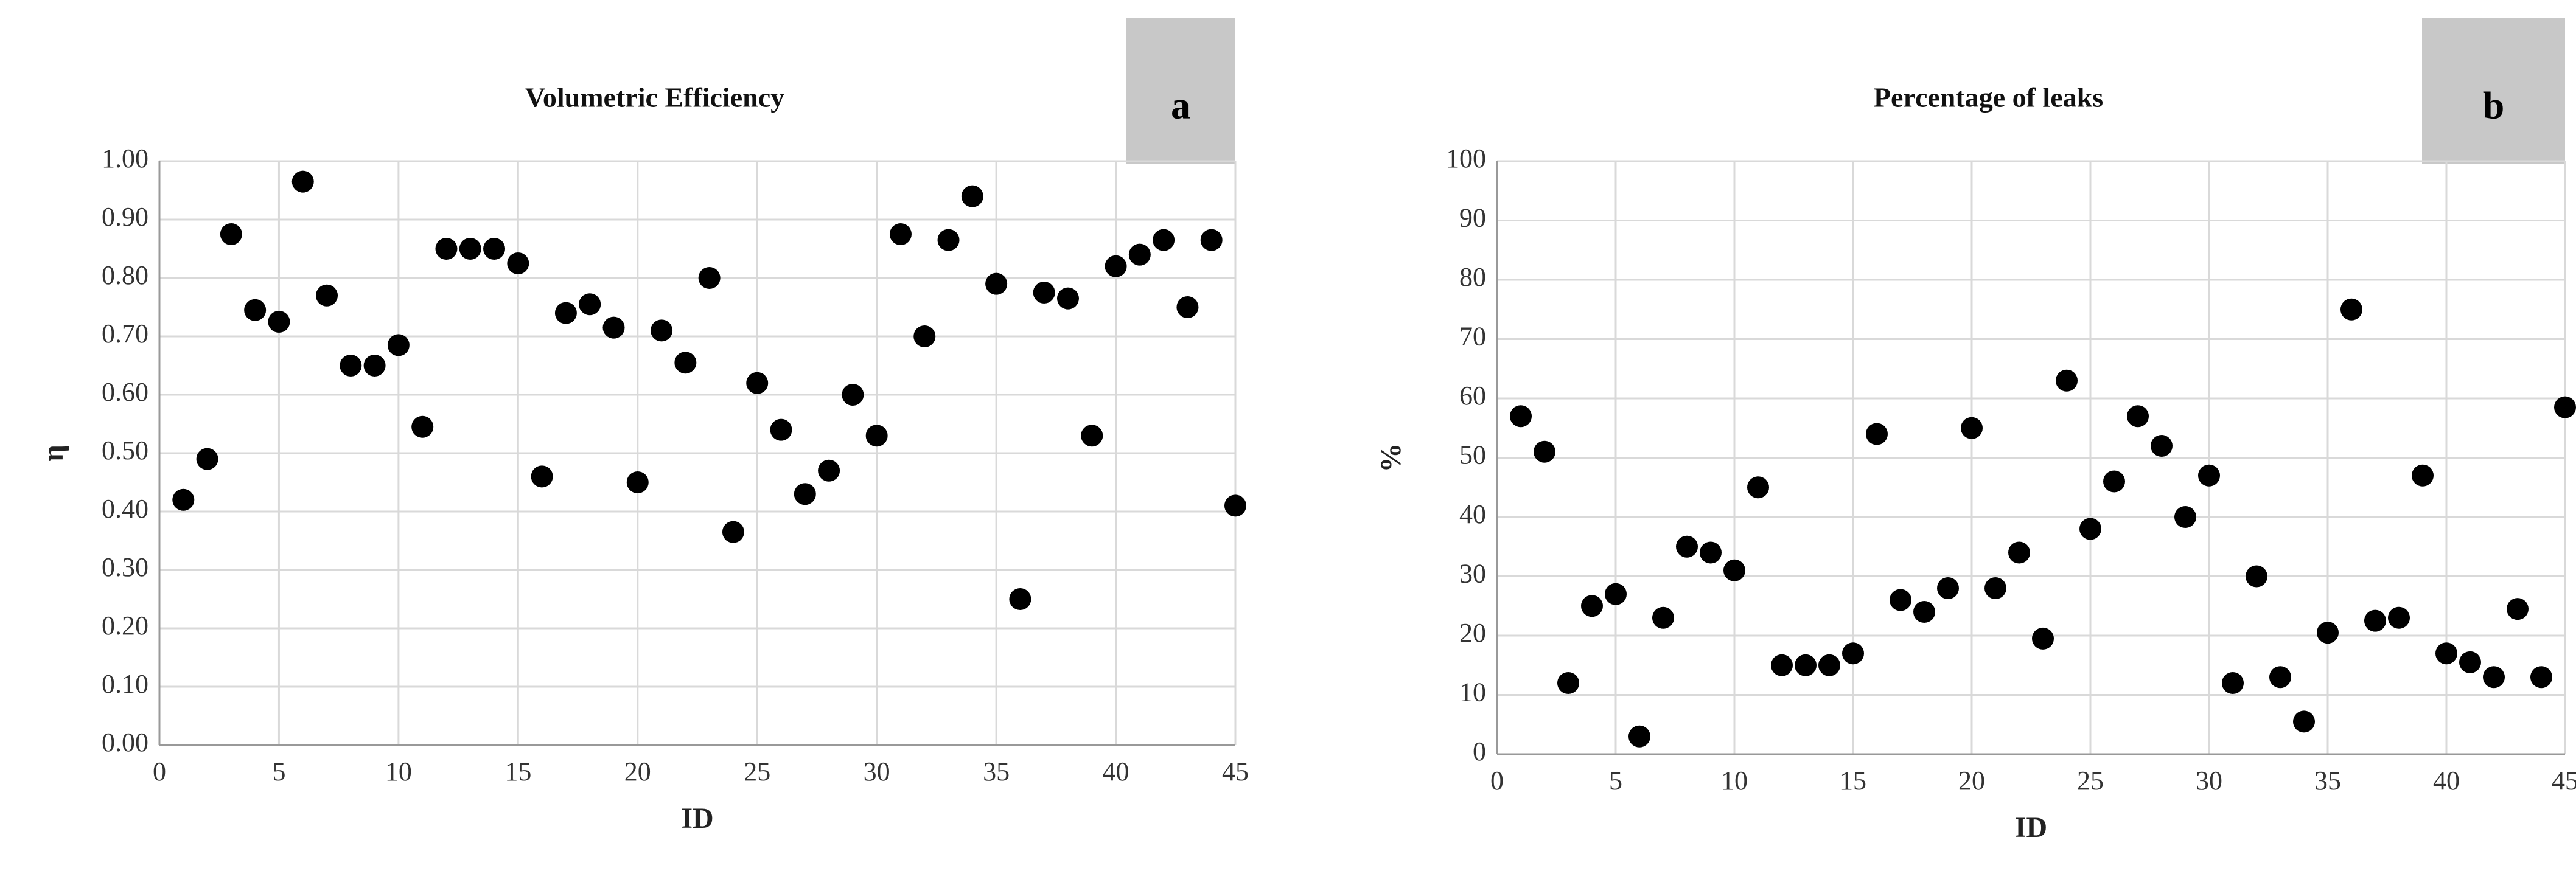 This screenshot has height=871, width=2576. I want to click on x-tick-label: 0, so click(159, 771).